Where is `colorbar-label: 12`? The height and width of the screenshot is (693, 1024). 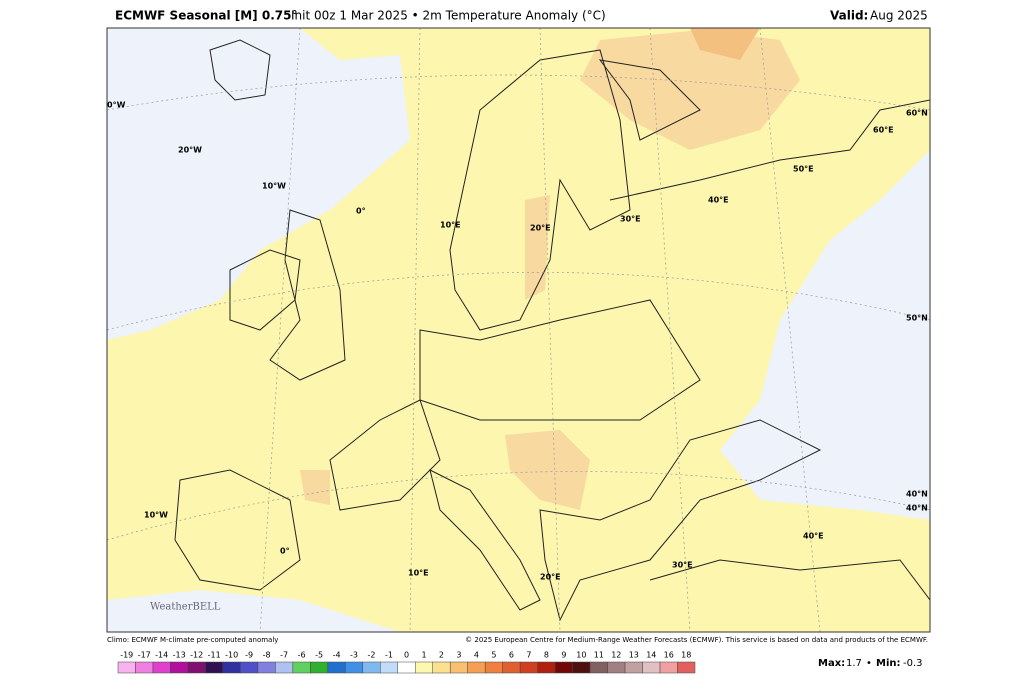
colorbar-label: 12 is located at coordinates (616, 655).